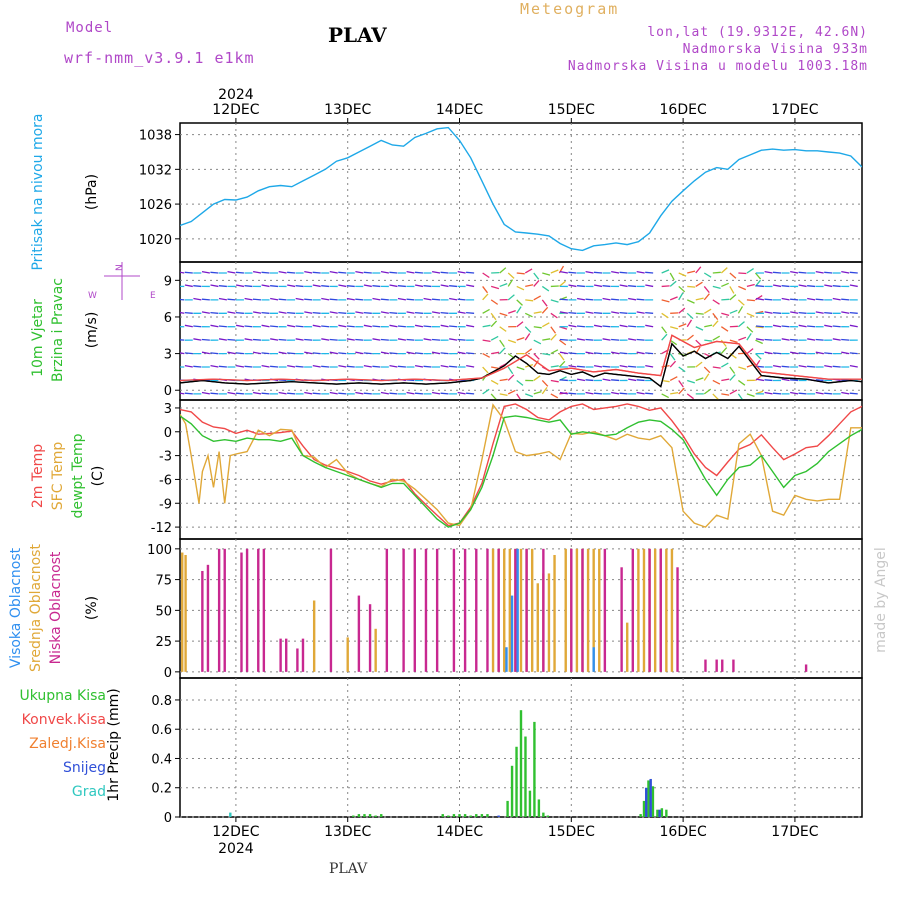 The width and height of the screenshot is (900, 900). What do you see at coordinates (155, 136) in the screenshot?
I see `y-tick-label: 1038` at bounding box center [155, 136].